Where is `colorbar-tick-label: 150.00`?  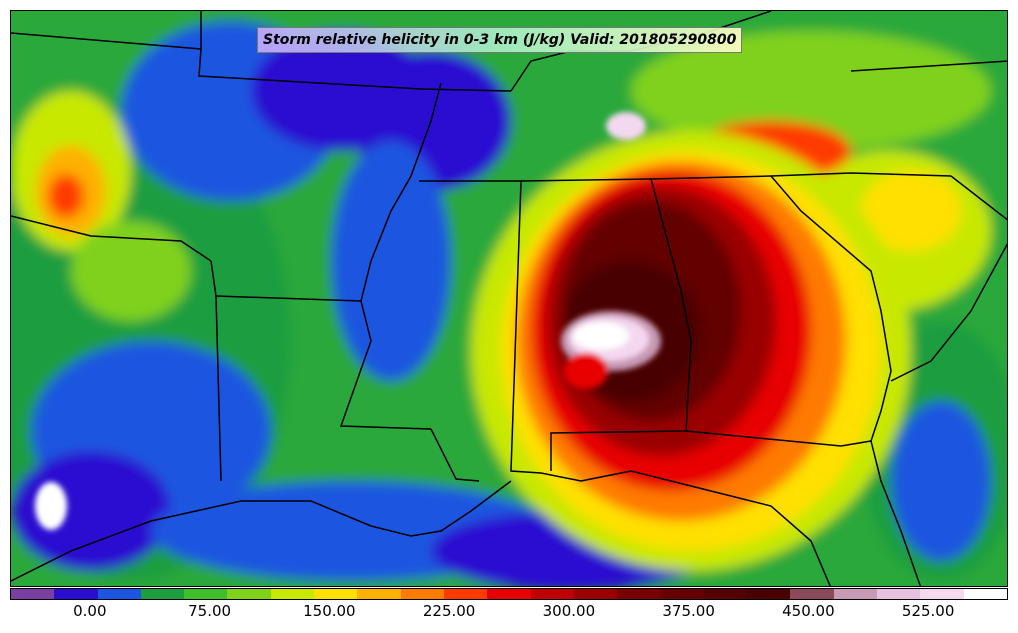 colorbar-tick-label: 150.00 is located at coordinates (329, 611).